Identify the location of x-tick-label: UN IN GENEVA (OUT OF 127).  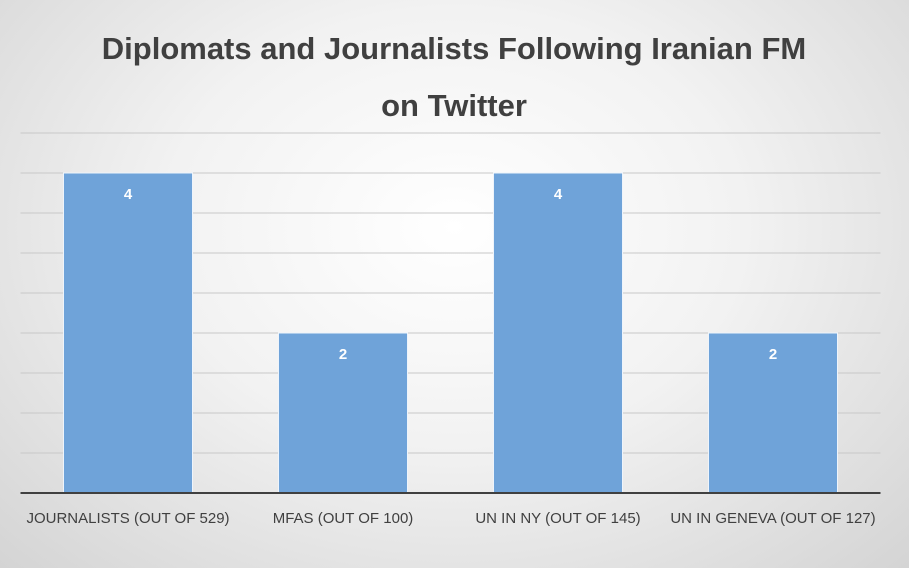
(773, 518).